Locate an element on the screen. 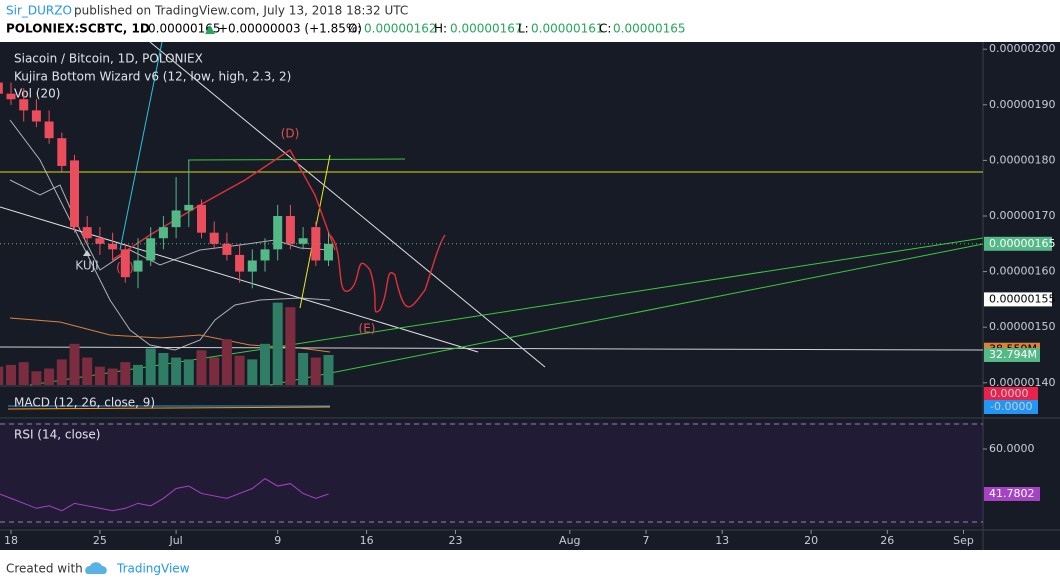  annotation: (D) is located at coordinates (290, 134).